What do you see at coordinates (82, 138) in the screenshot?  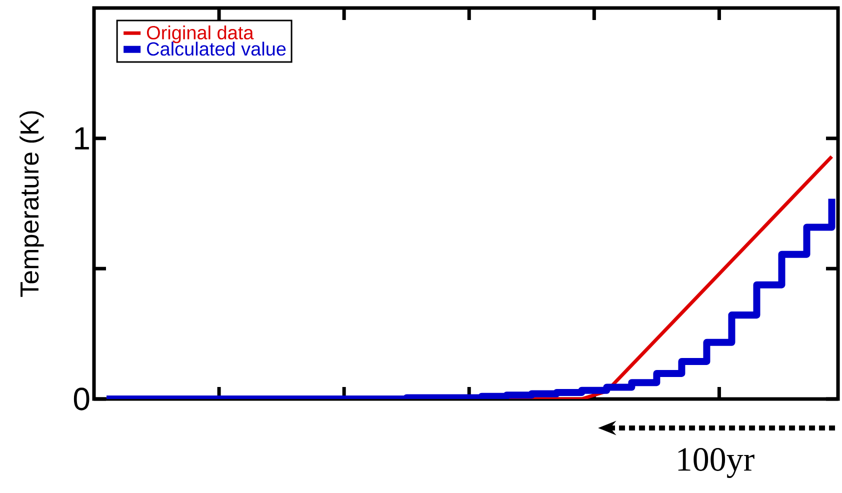 I see `y-tick-label: 1` at bounding box center [82, 138].